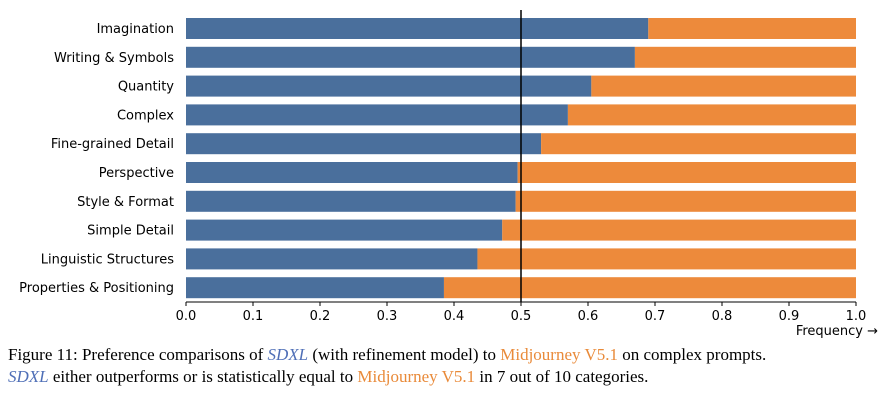 This screenshot has width=894, height=400. Describe the element at coordinates (145, 115) in the screenshot. I see `category-label: Complex` at that location.